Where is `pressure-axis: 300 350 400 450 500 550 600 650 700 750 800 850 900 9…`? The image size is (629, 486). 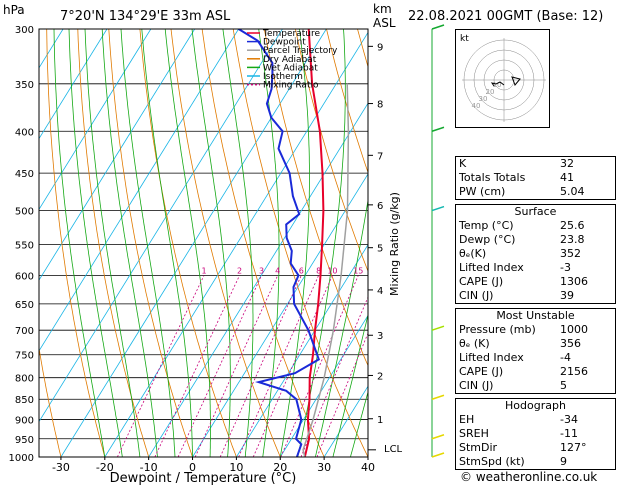 pressure-axis: 300 350 400 450 500 550 600 650 700 750 800 850 900 9… is located at coordinates (21, 244).